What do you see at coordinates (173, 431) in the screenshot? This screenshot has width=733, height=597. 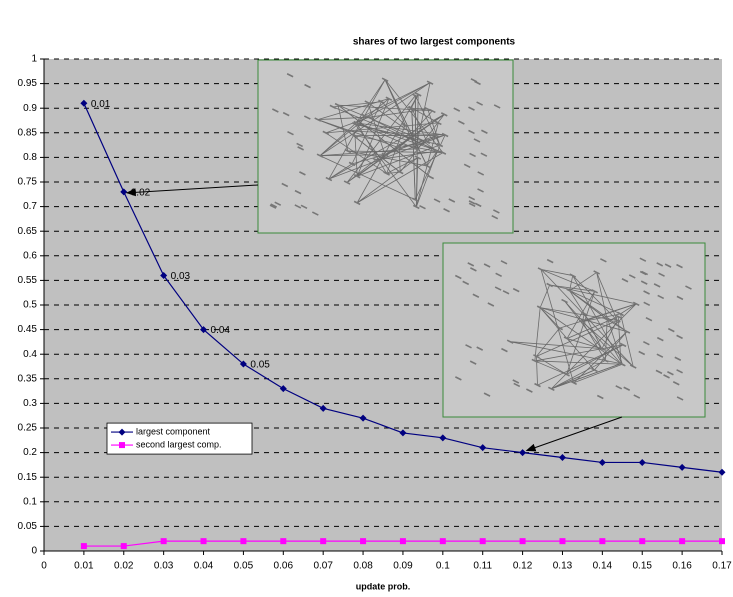 I see `legend-label: largest component` at bounding box center [173, 431].